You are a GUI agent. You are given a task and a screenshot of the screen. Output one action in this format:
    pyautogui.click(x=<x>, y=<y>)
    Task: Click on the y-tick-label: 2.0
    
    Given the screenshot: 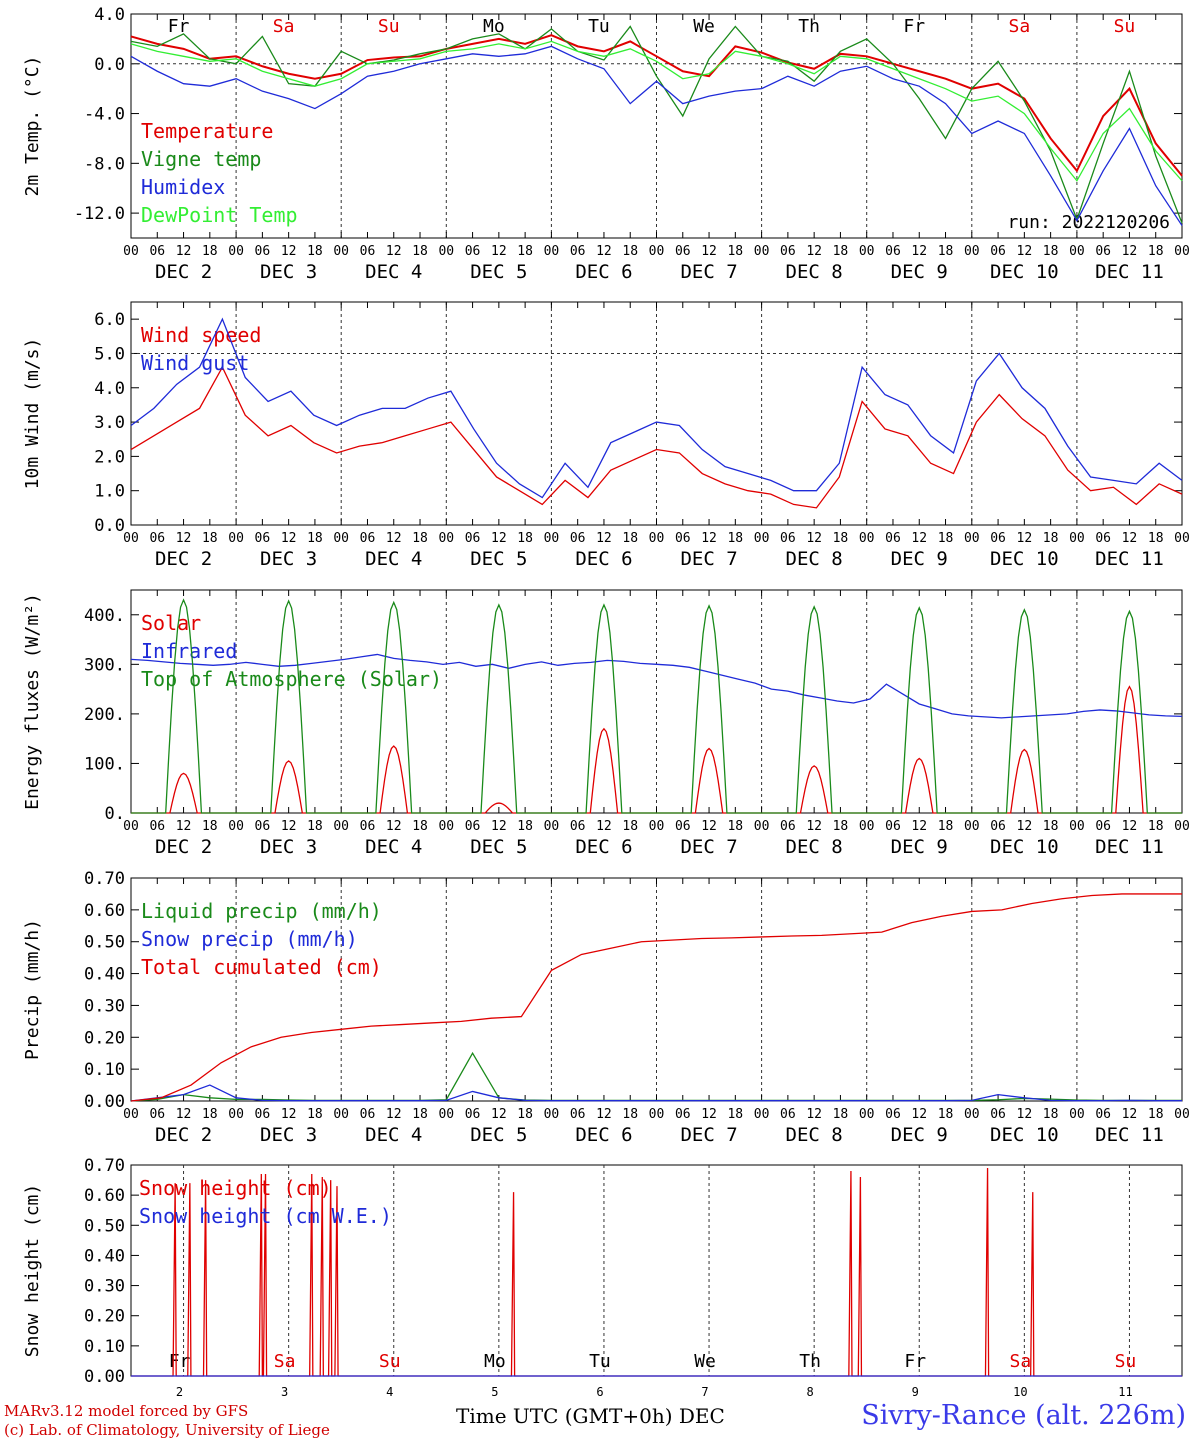 What is the action you would take?
    pyautogui.click(x=109, y=457)
    